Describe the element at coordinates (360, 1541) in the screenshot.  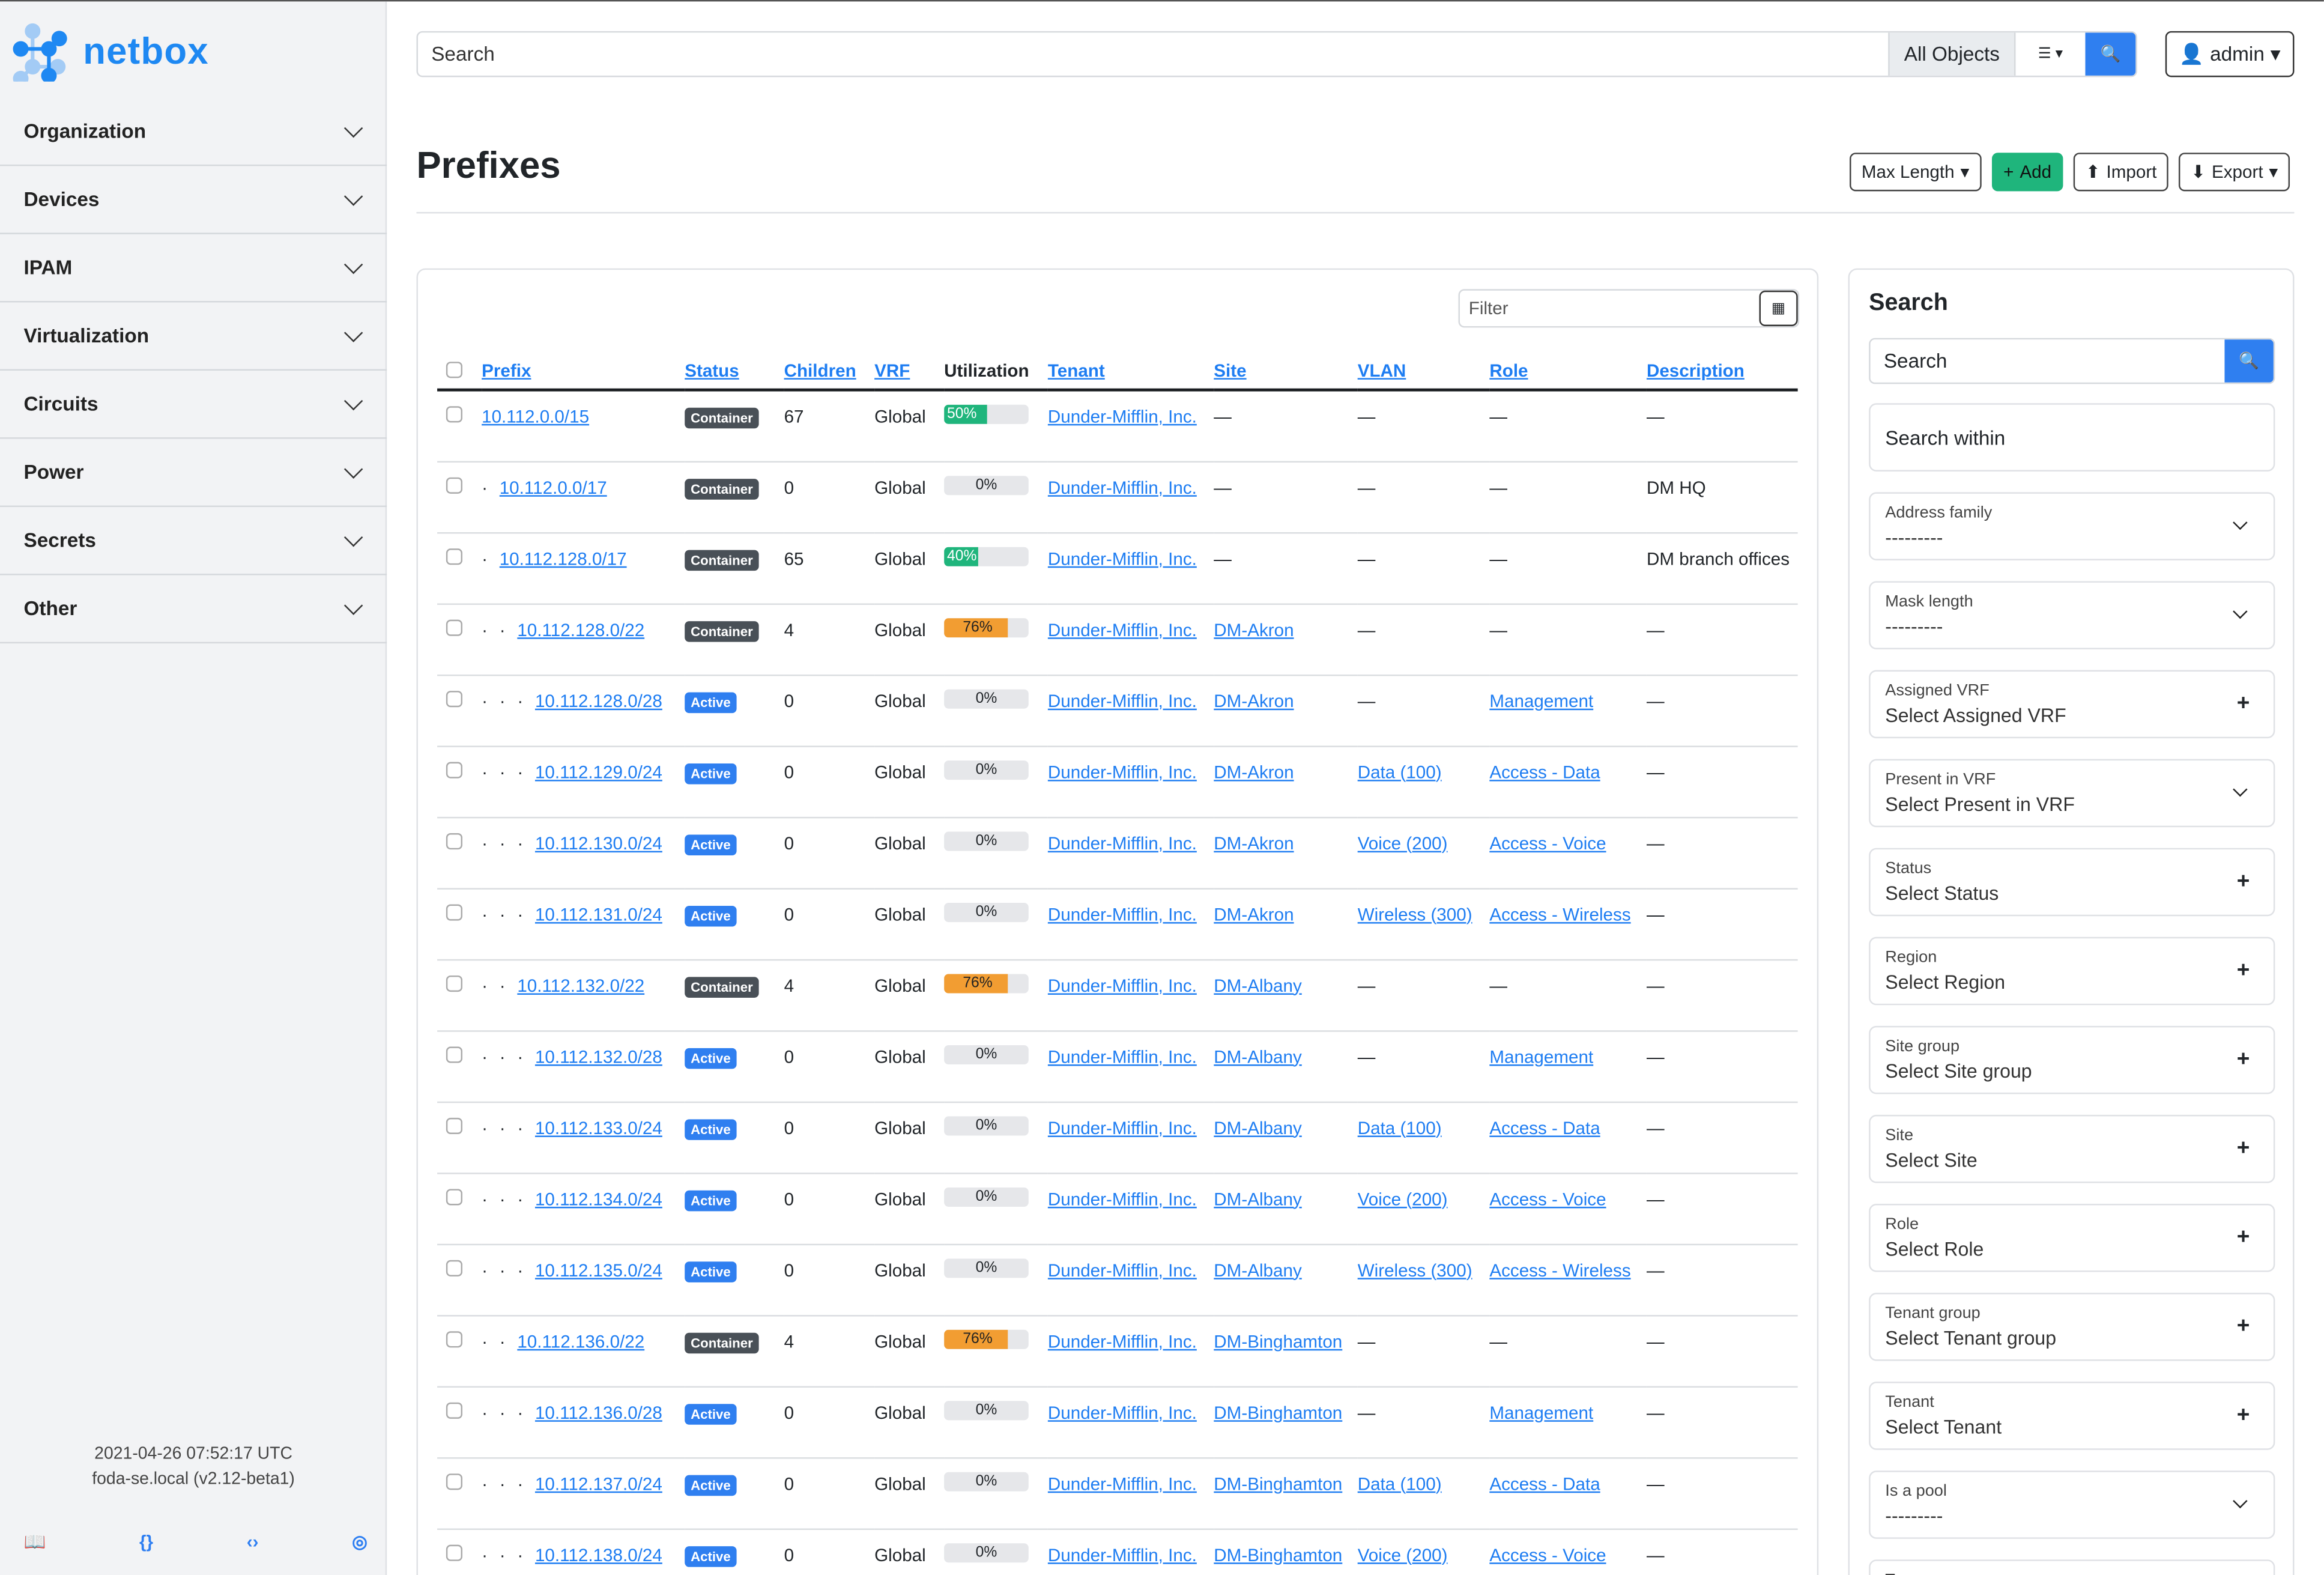
I see `lifebuoy-icon: ◎` at that location.